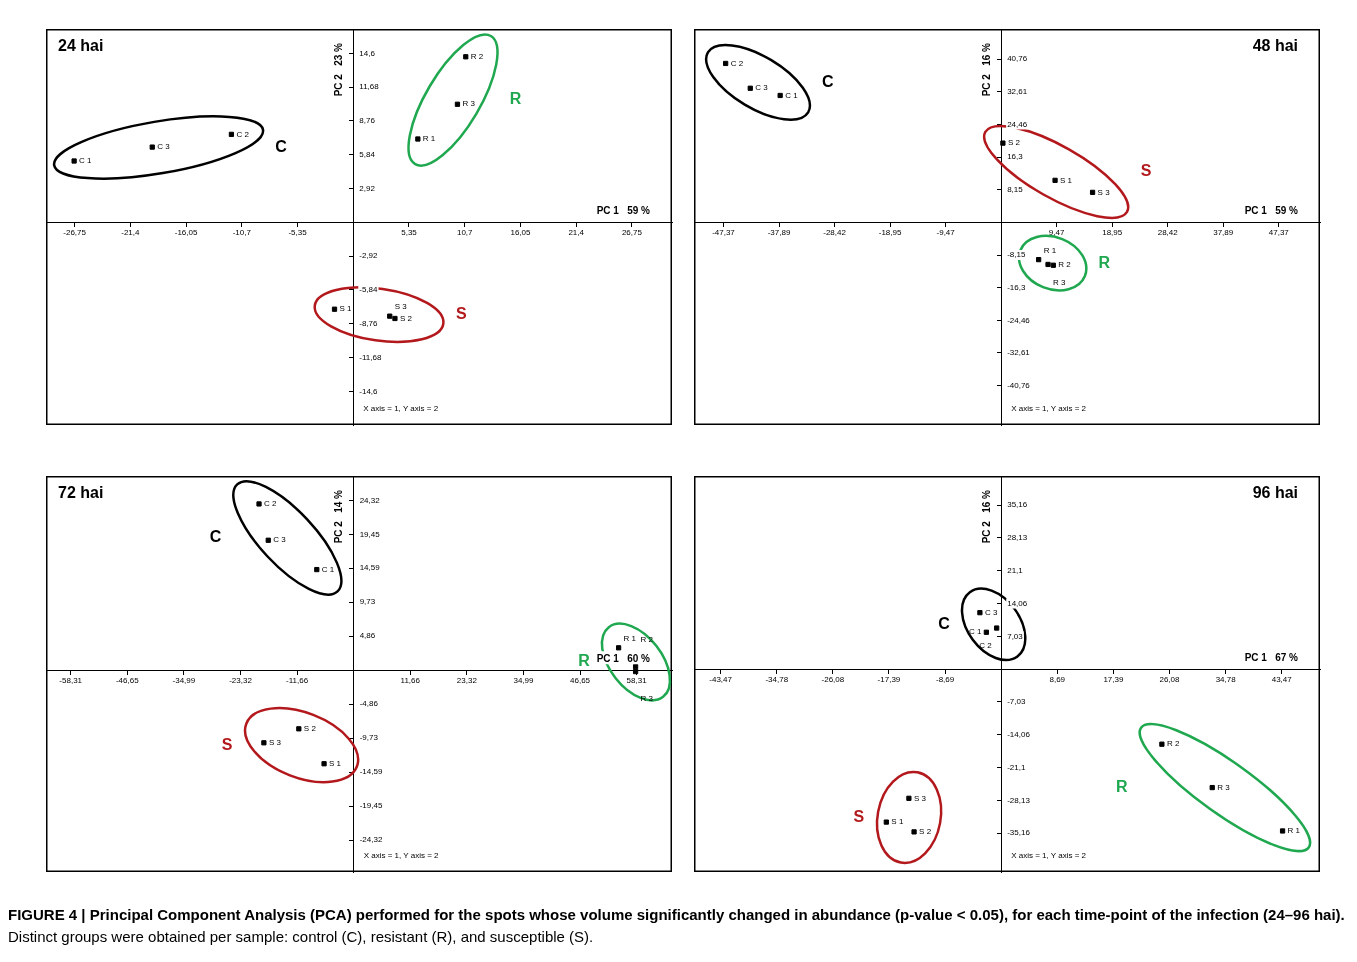 The image size is (1357, 962). I want to click on x-tick-label: -8,69, so click(945, 680).